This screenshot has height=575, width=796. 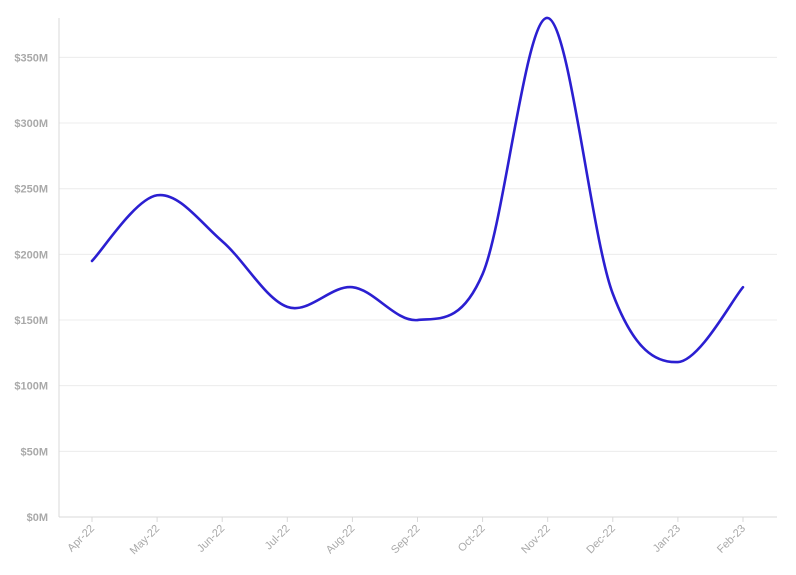 What do you see at coordinates (731, 539) in the screenshot?
I see `x-tick-label: Feb-23` at bounding box center [731, 539].